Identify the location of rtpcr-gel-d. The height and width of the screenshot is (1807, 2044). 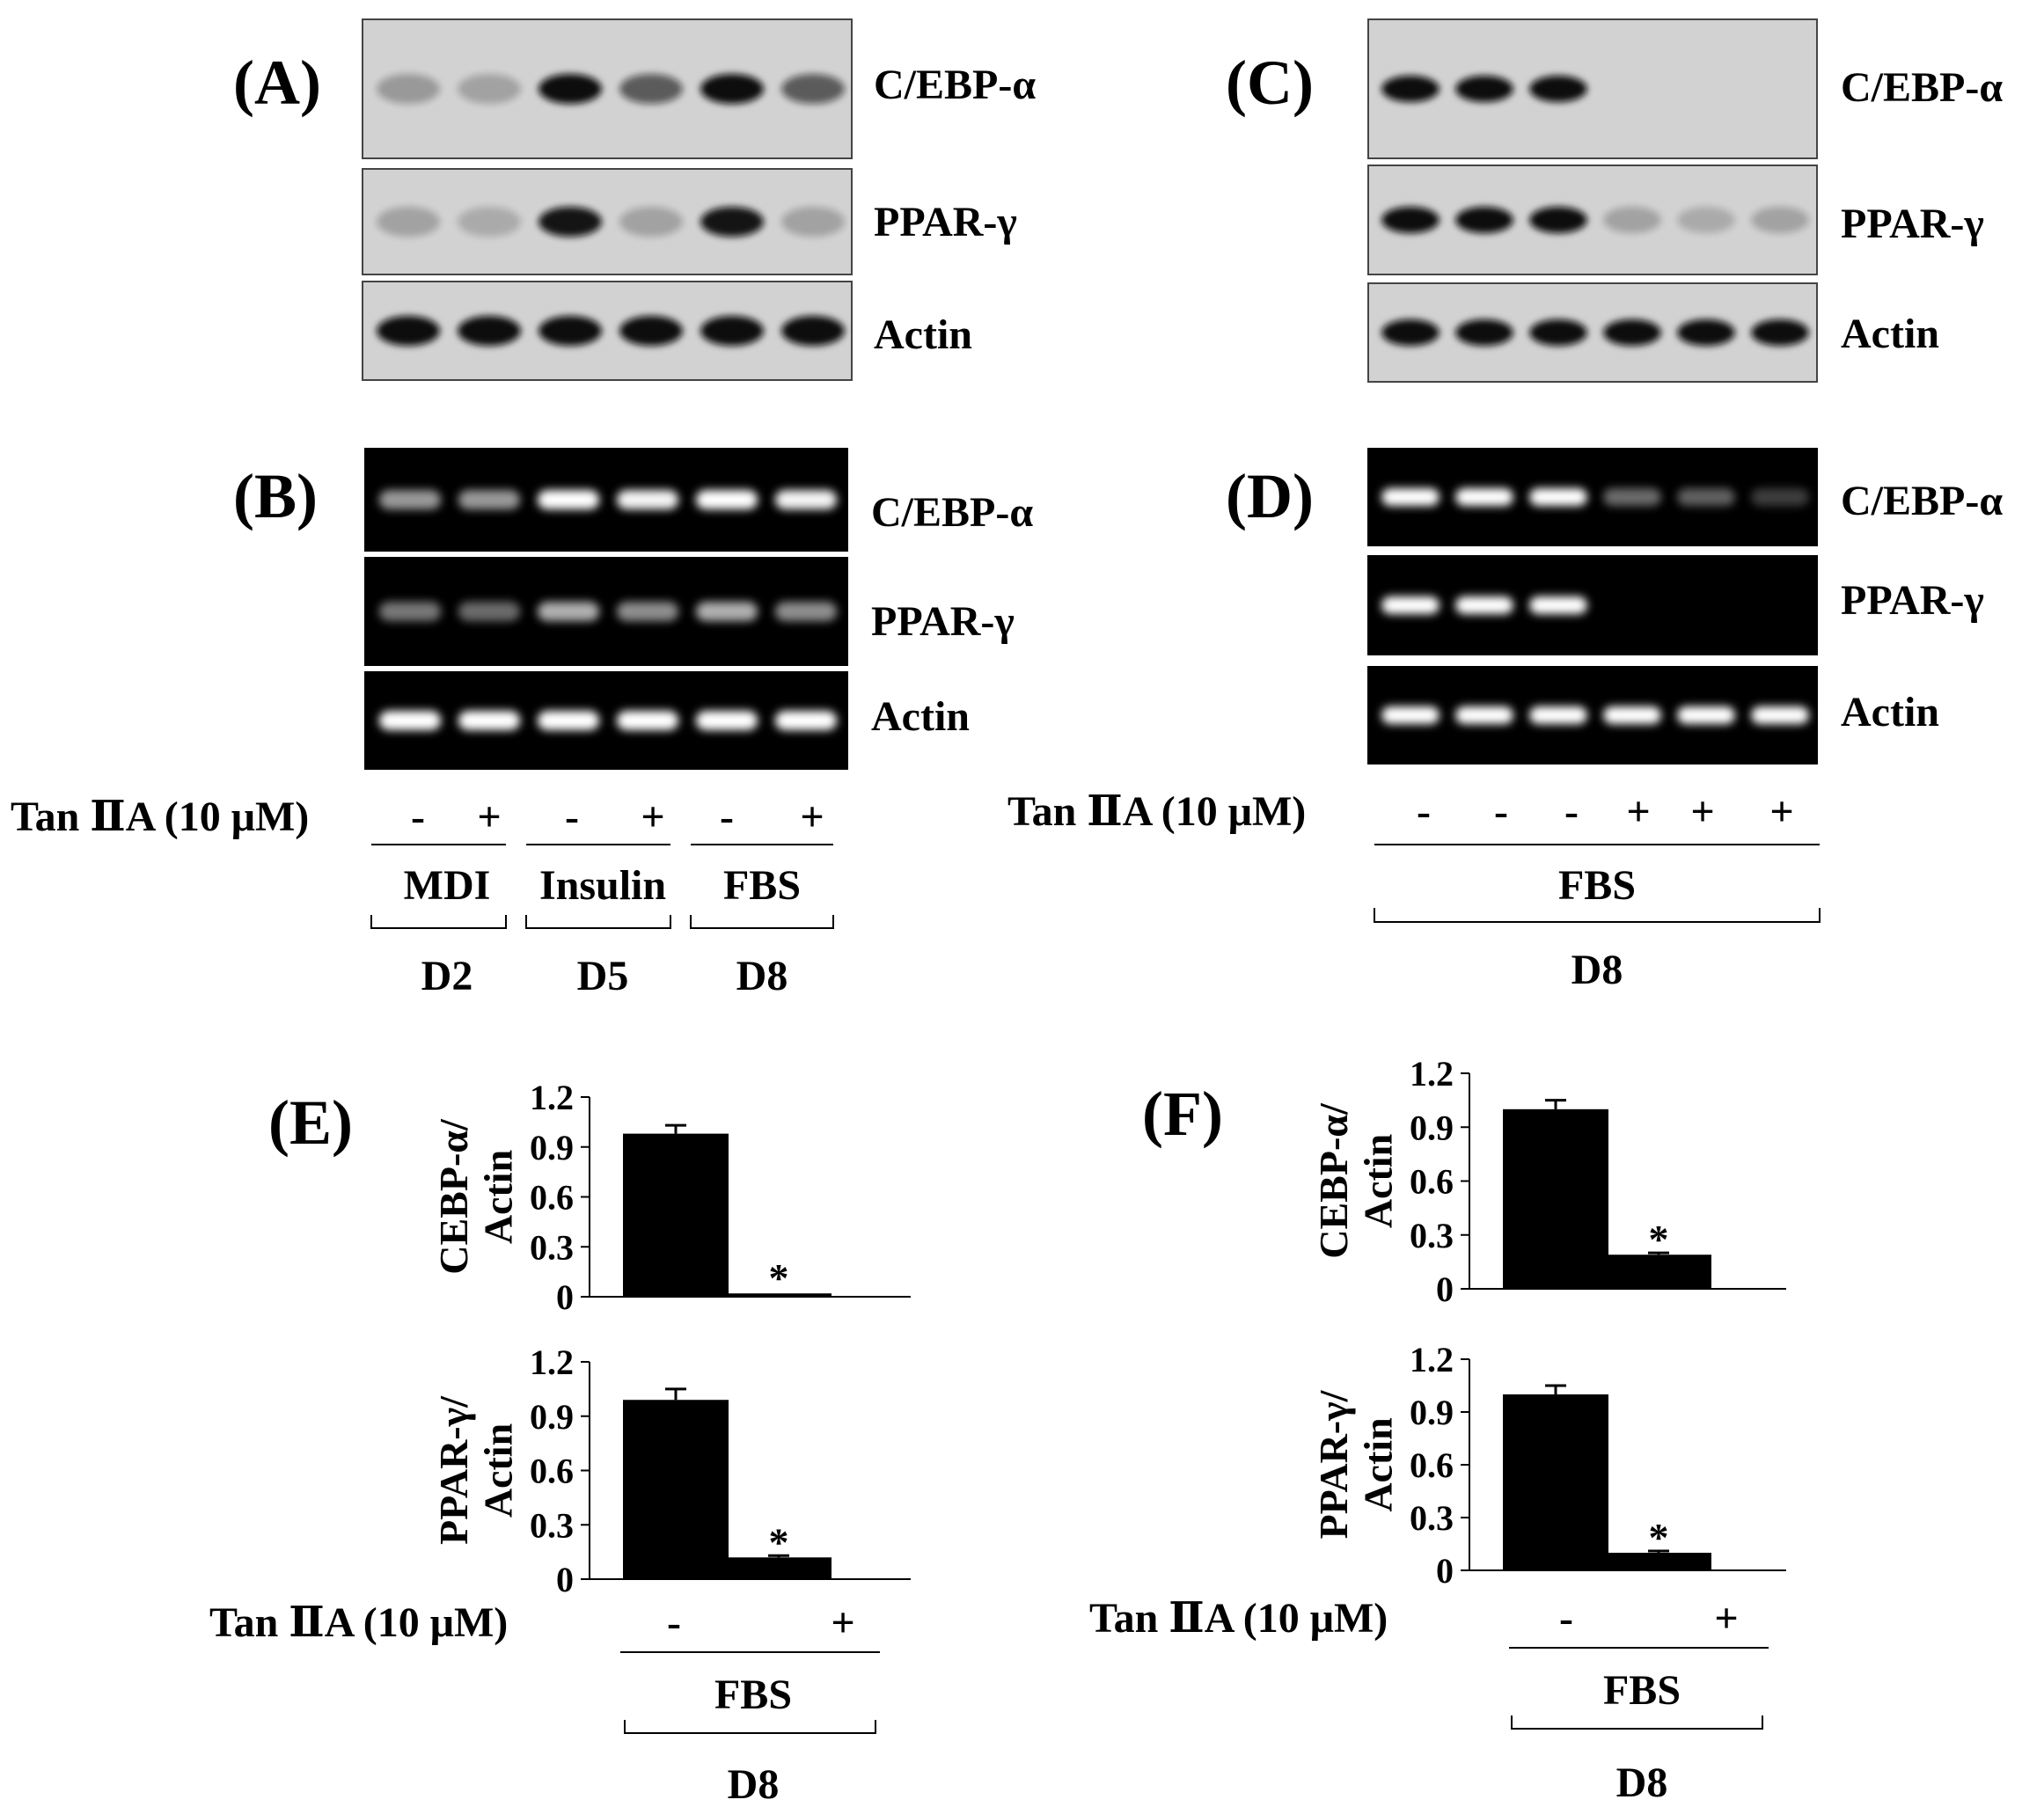
(1592, 606).